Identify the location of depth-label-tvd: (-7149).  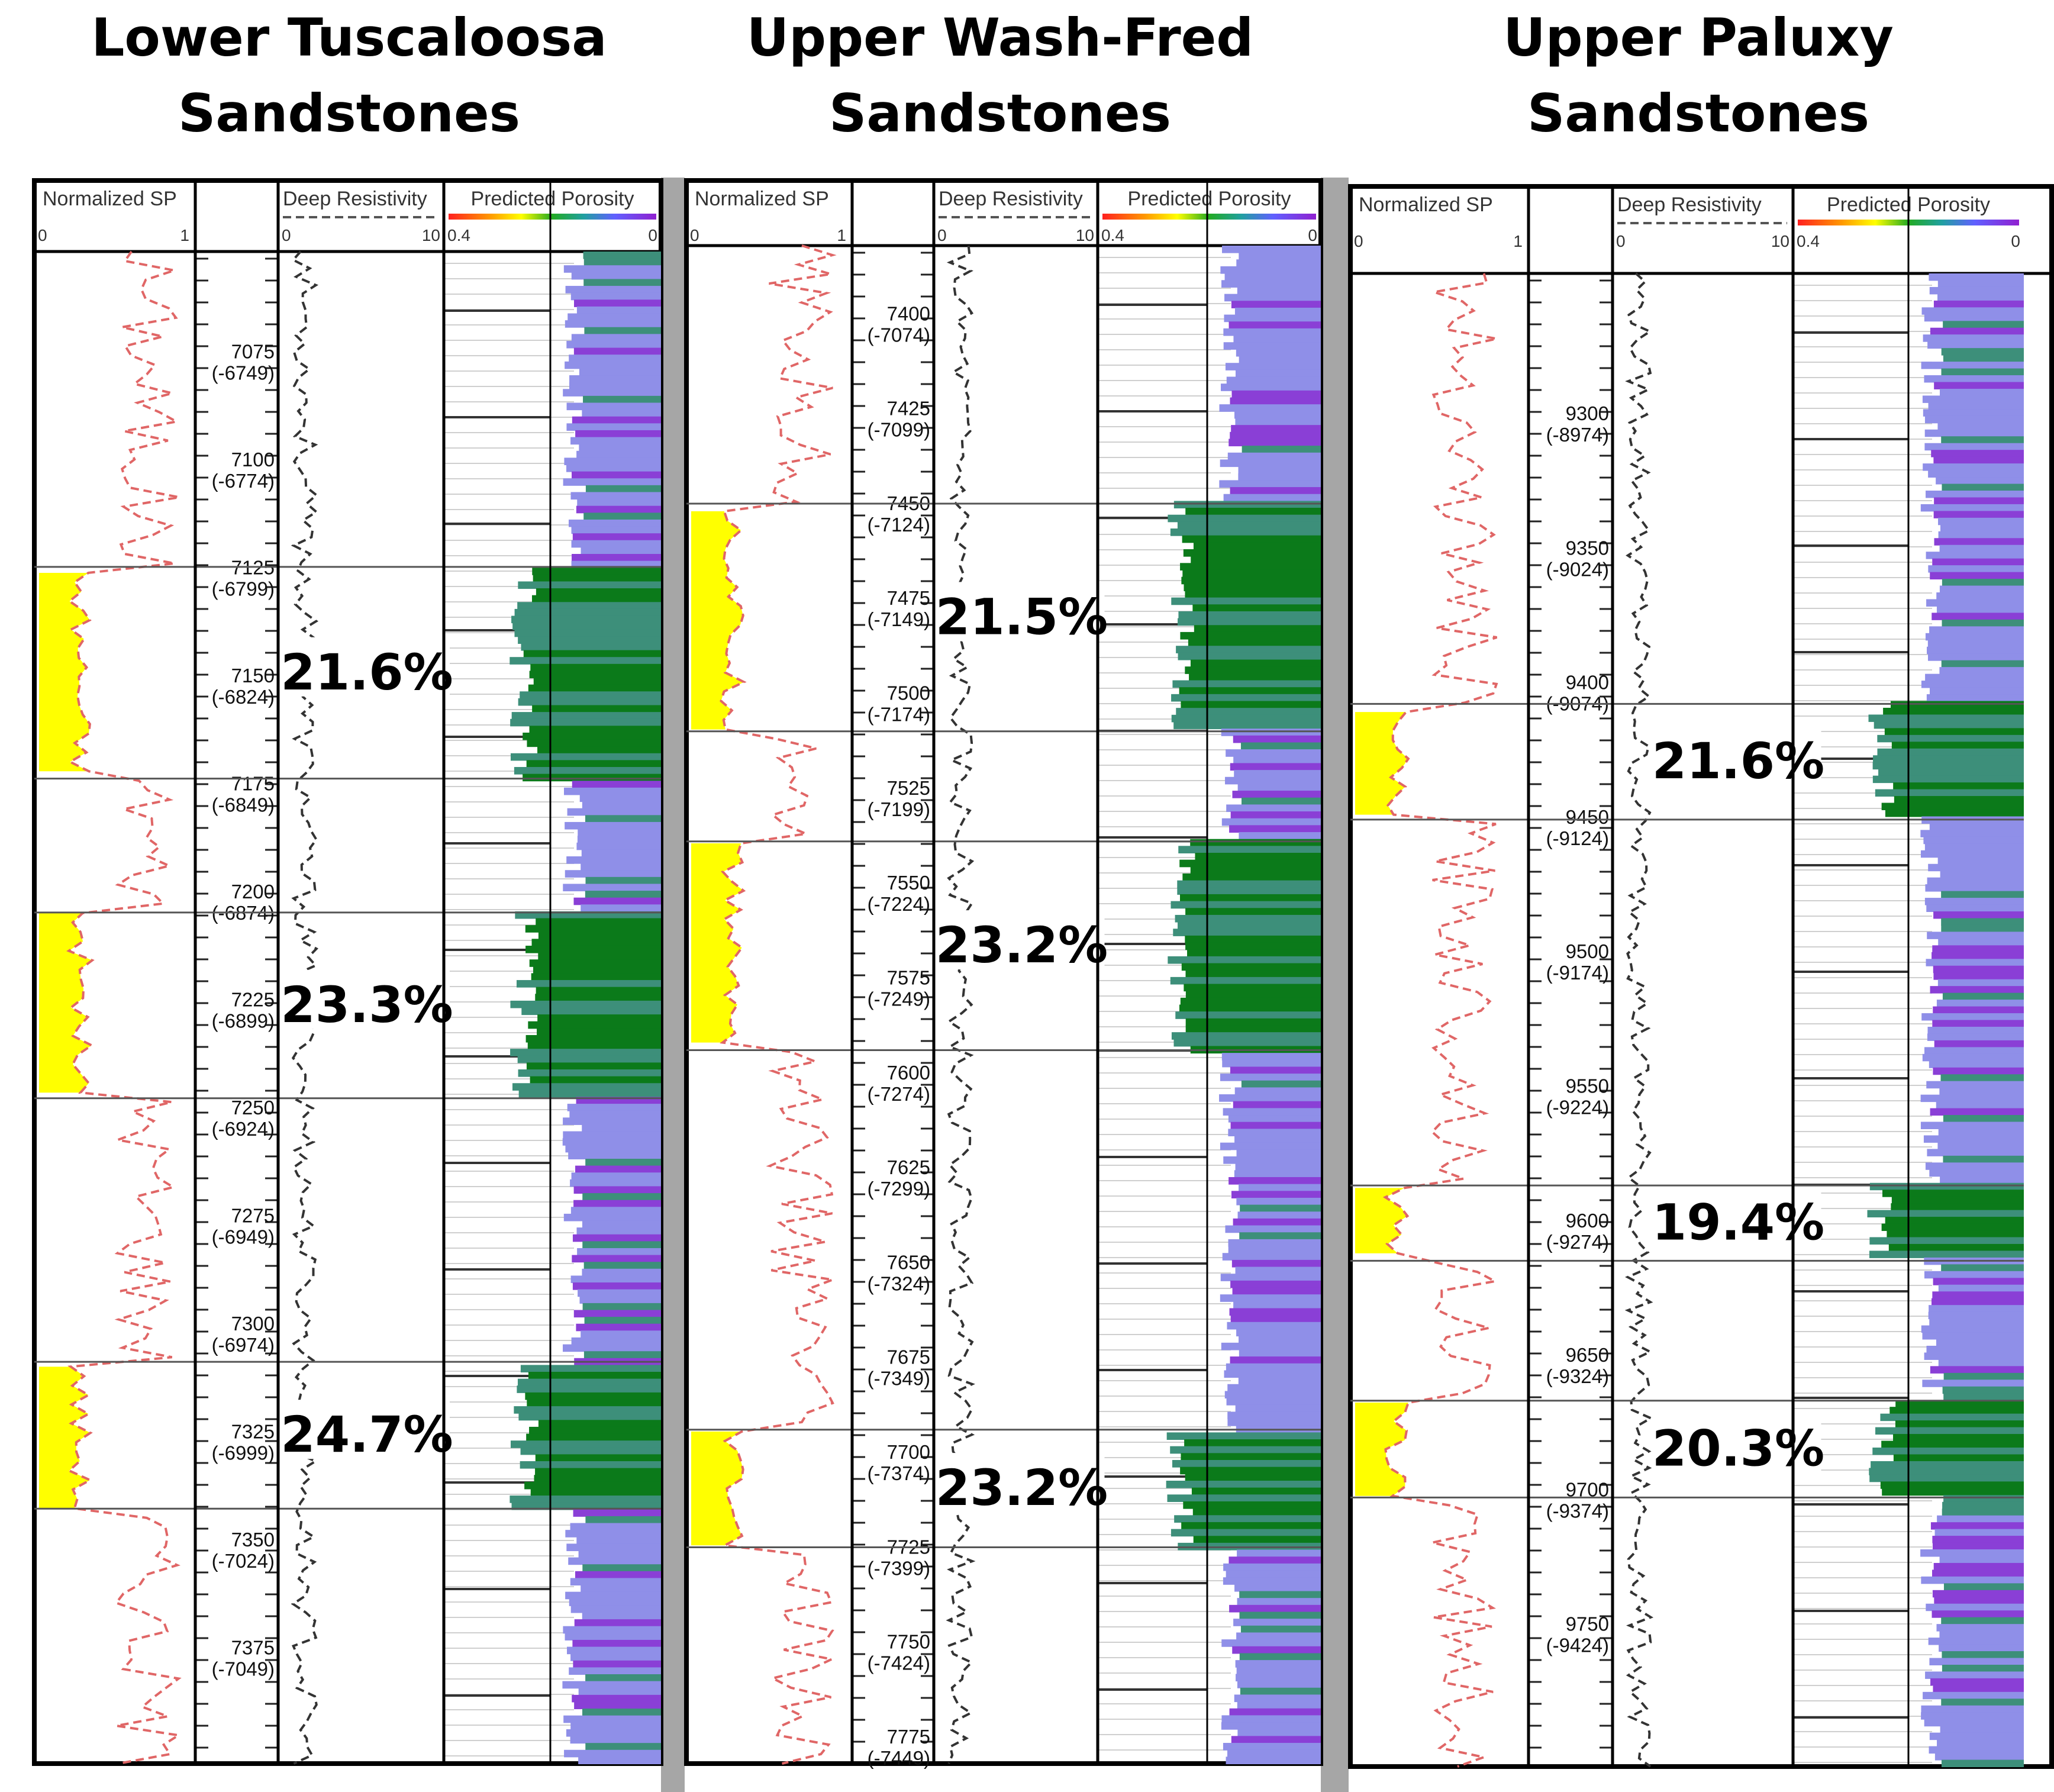
(899, 619).